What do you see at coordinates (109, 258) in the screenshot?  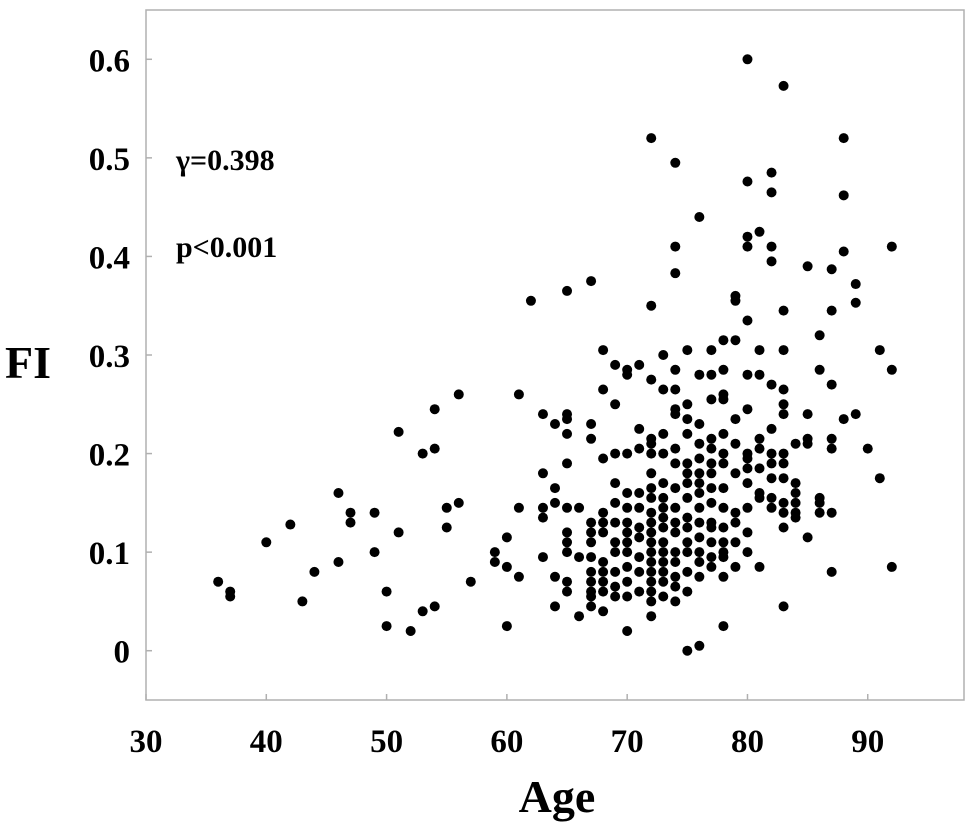 I see `y-tick-label: 0.4` at bounding box center [109, 258].